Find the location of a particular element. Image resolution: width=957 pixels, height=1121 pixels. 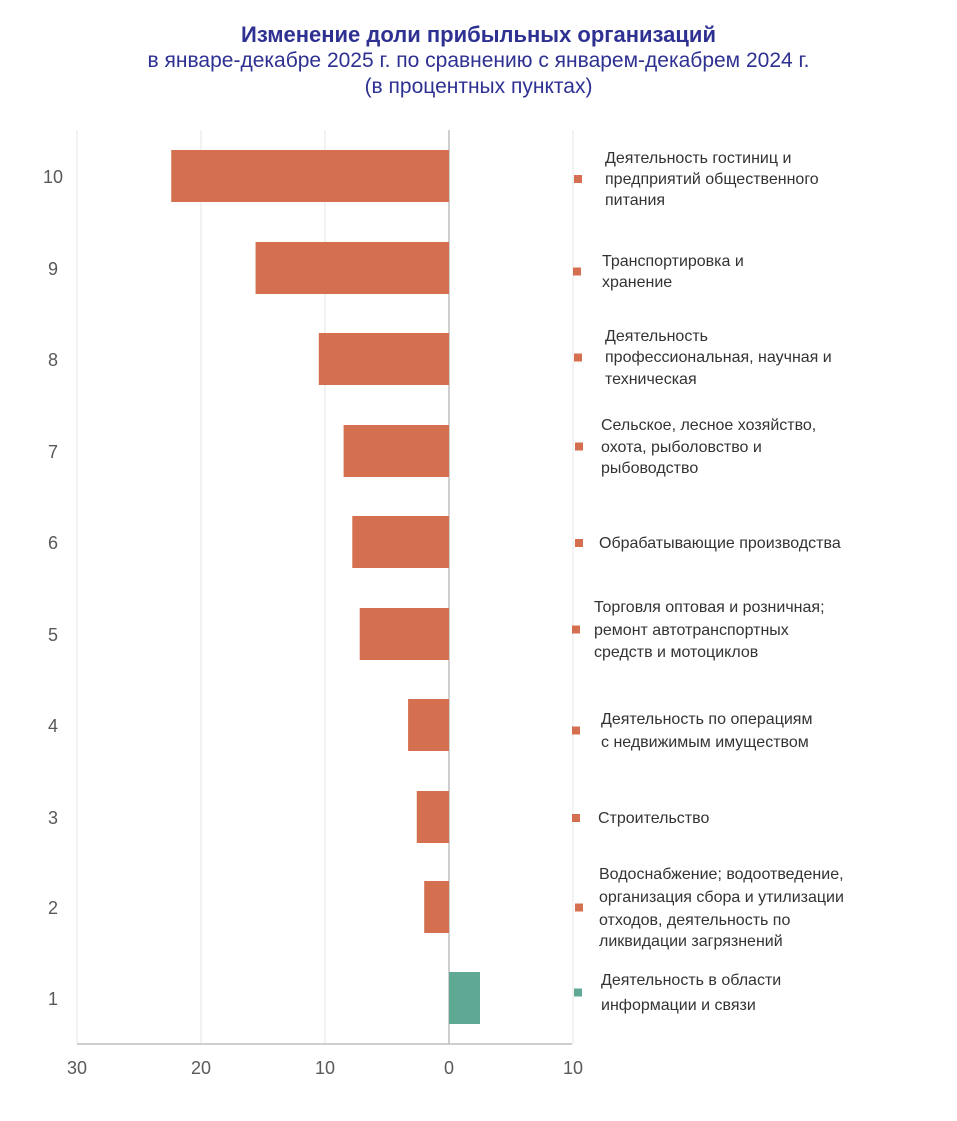

legend-entry: Обрабатывающие производства is located at coordinates (720, 543).